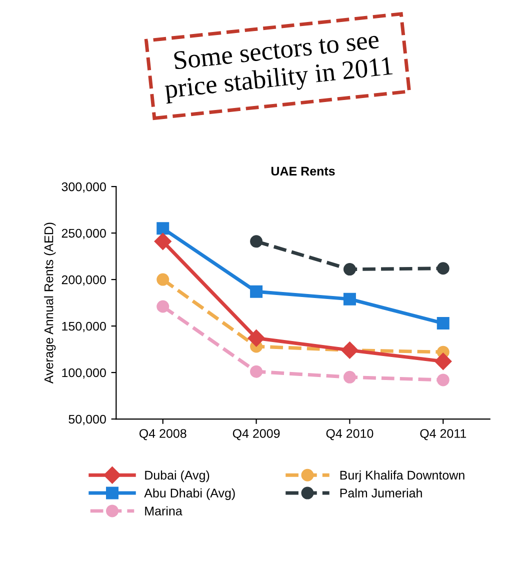 This screenshot has height=574, width=505. What do you see at coordinates (256, 434) in the screenshot?
I see `x-tick-label: Q4 2009` at bounding box center [256, 434].